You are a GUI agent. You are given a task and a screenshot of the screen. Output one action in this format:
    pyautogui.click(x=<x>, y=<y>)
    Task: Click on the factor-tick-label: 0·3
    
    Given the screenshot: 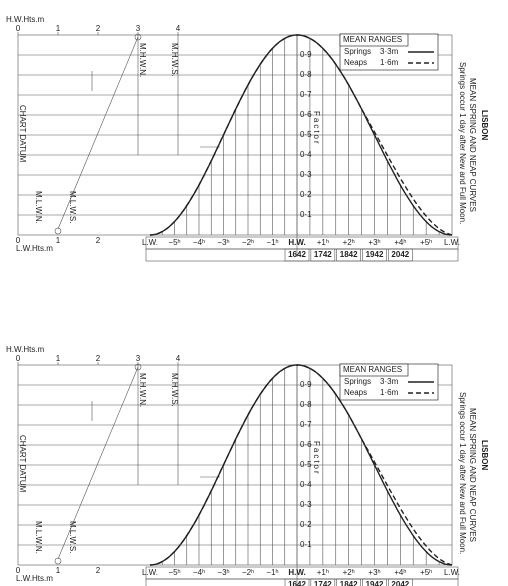 What is the action you would take?
    pyautogui.click(x=306, y=174)
    